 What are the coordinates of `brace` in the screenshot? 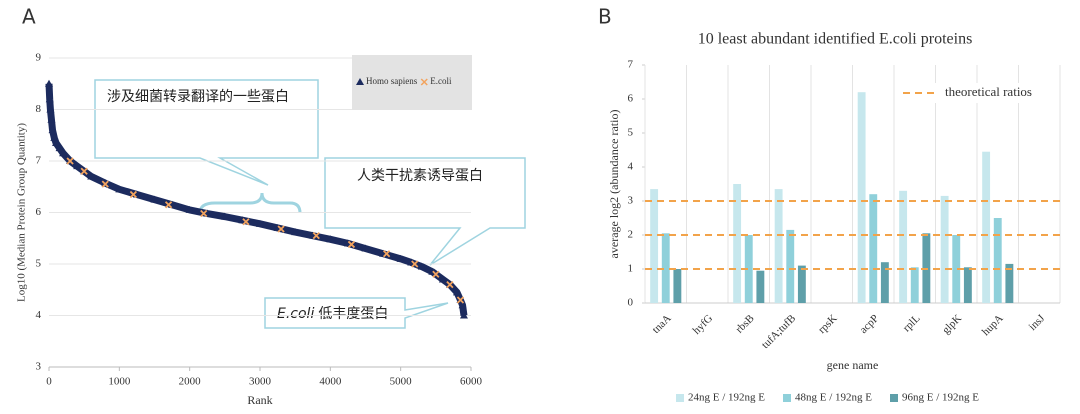 It's located at (250, 203).